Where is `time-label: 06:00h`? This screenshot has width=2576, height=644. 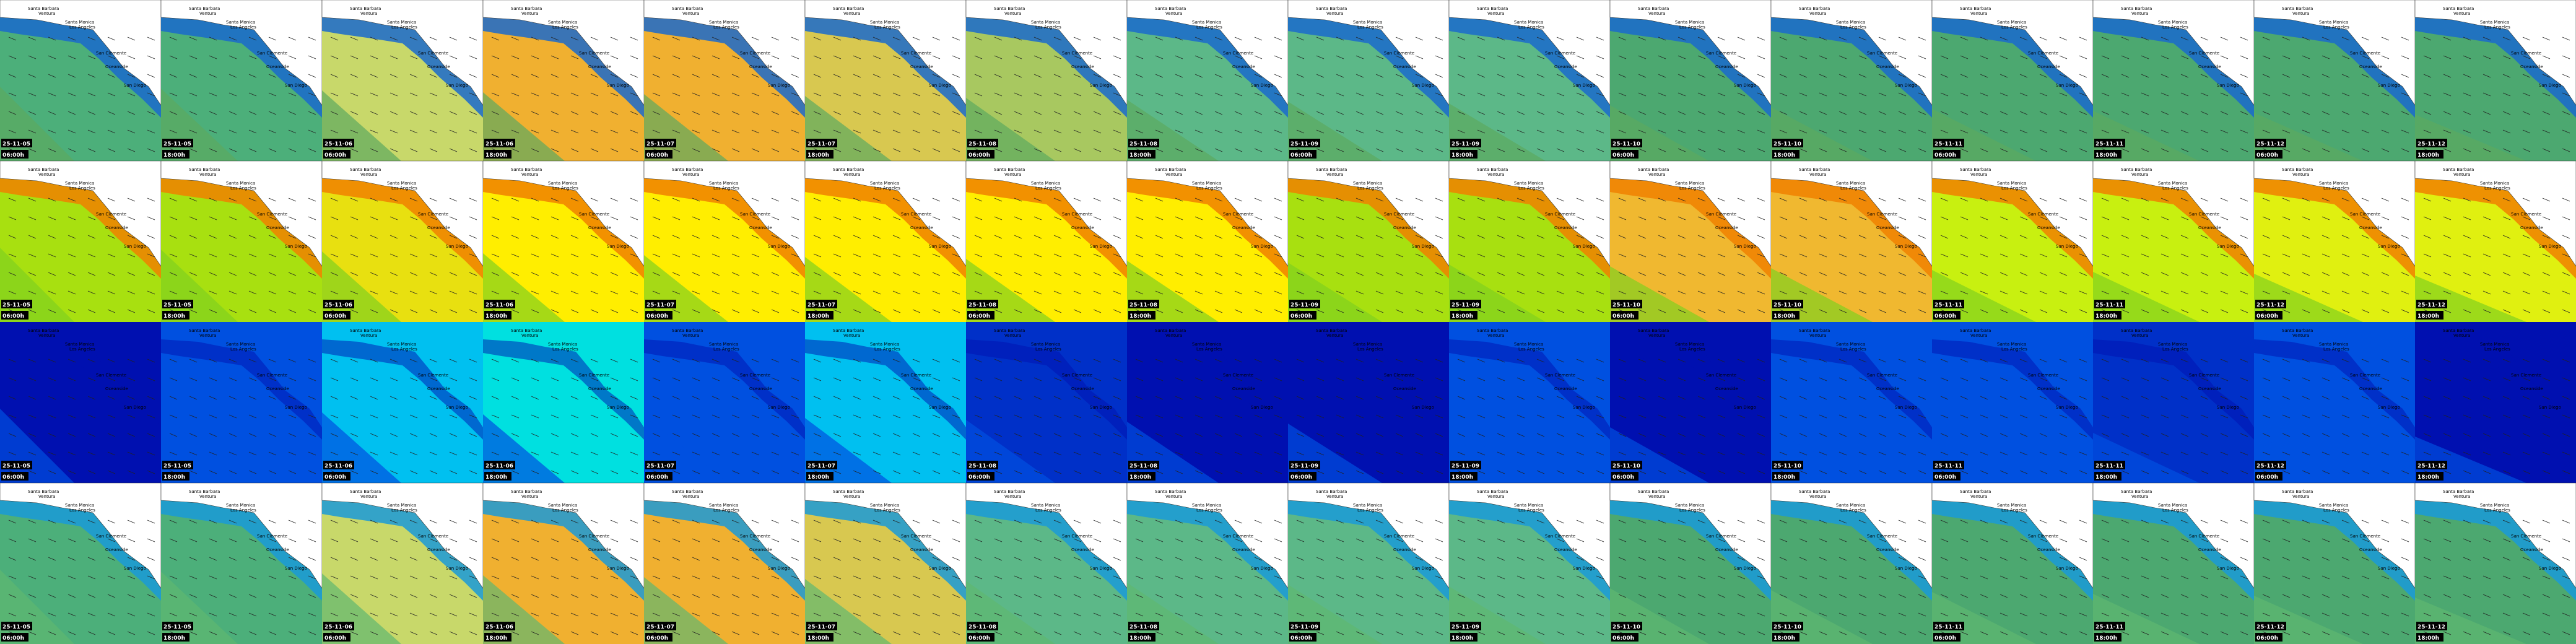
time-label: 06:00h is located at coordinates (1623, 316).